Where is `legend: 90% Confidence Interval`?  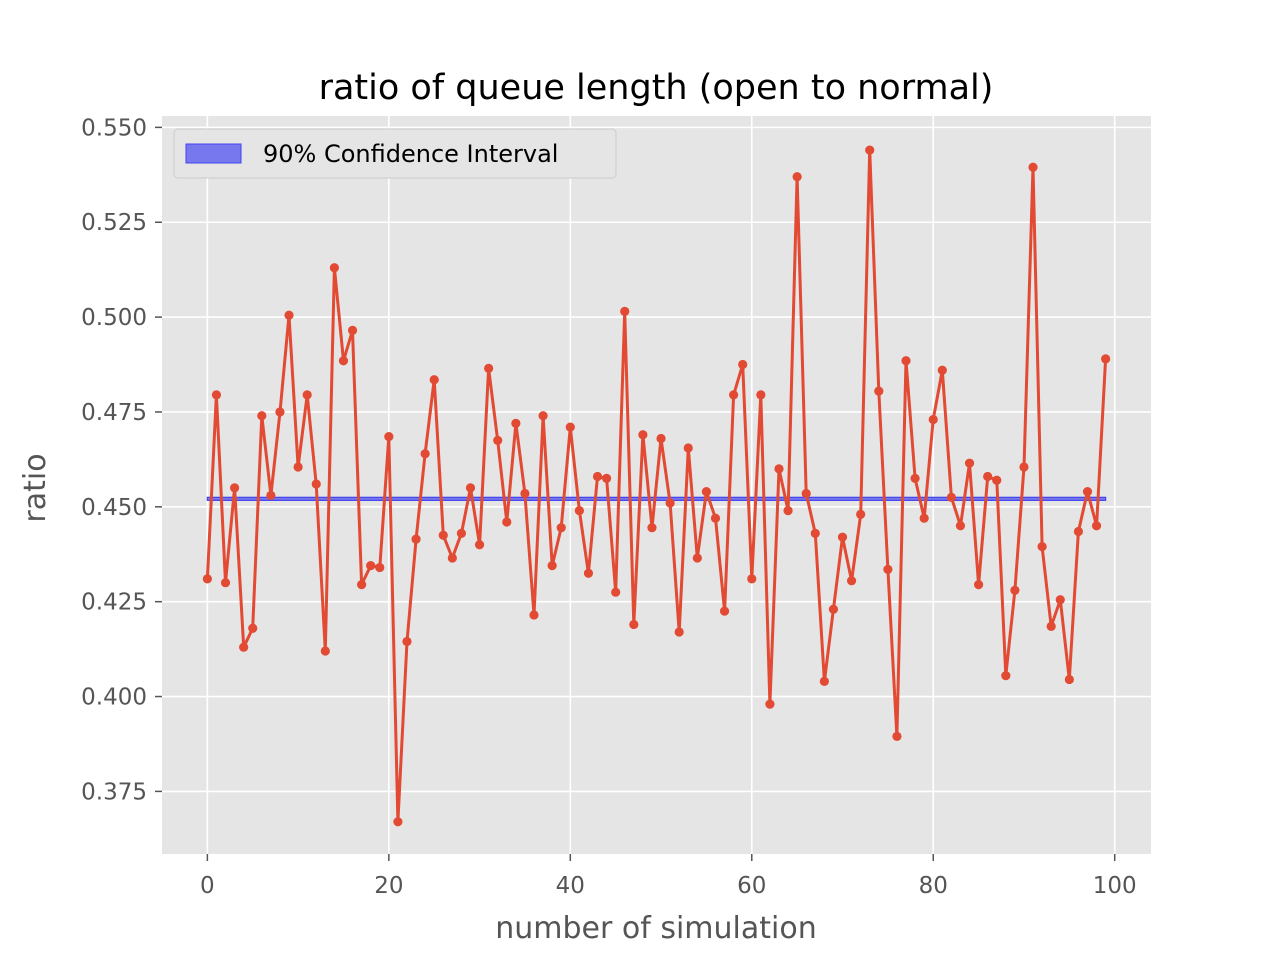 legend: 90% Confidence Interval is located at coordinates (395, 153).